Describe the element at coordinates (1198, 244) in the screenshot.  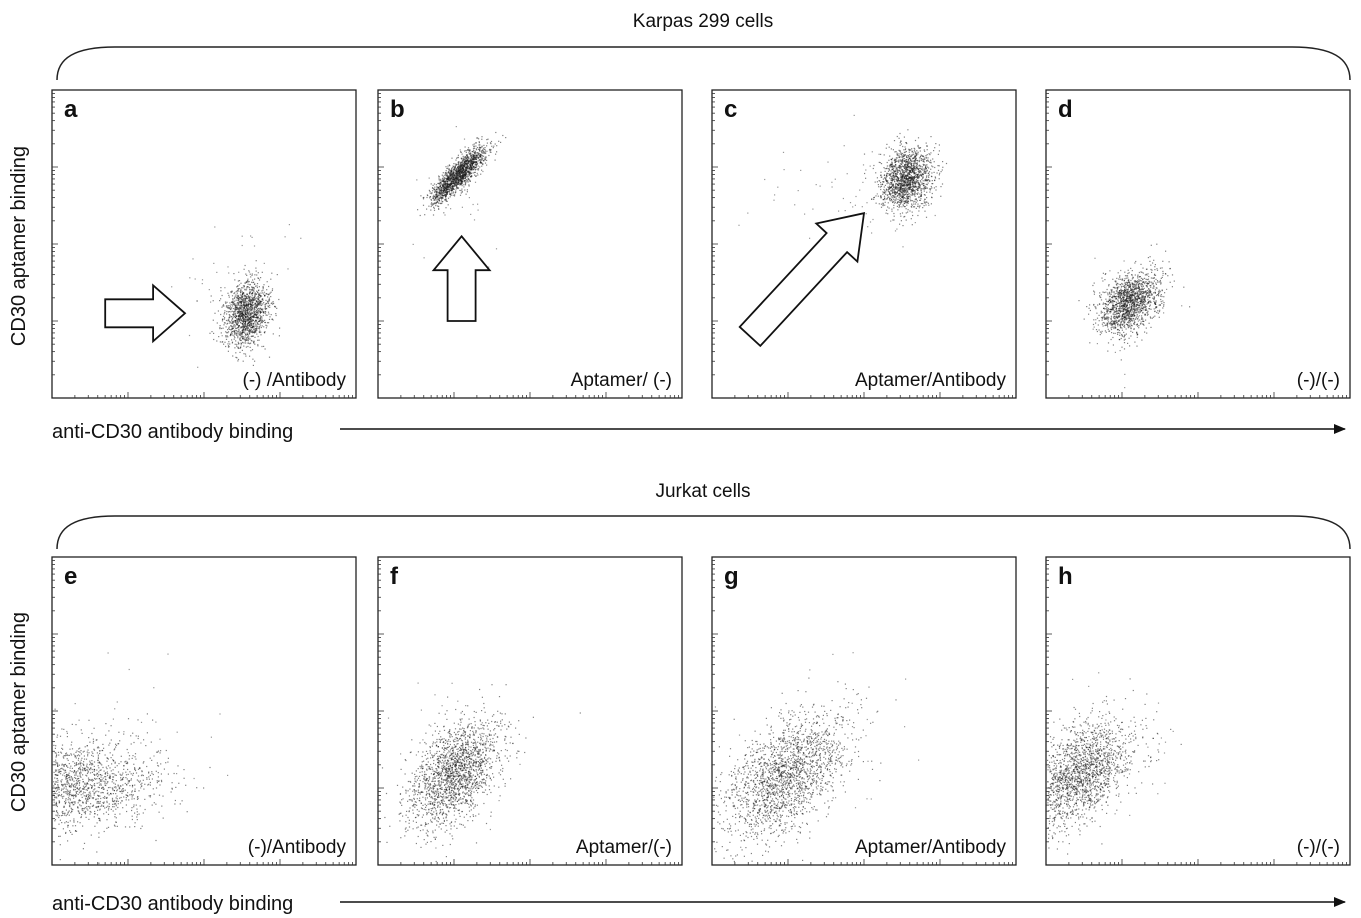
I see `scatter-panel-d: d(-)/(-)` at that location.